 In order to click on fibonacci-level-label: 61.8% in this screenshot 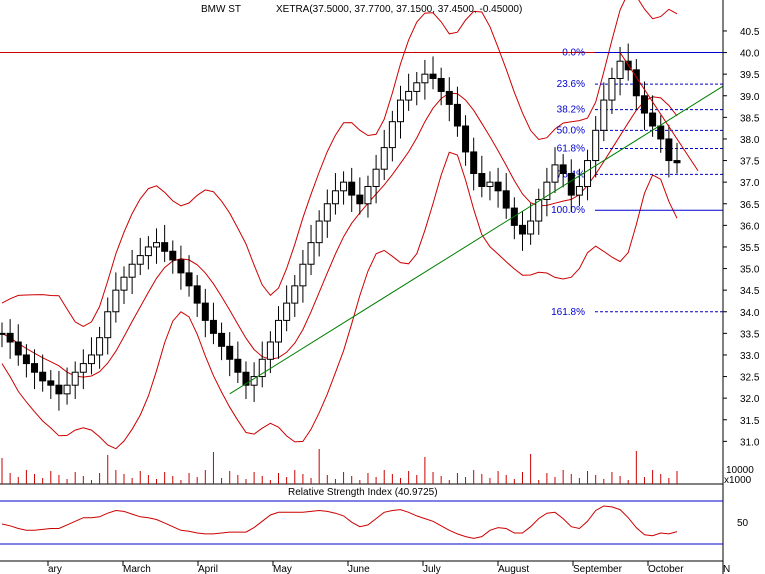, I will do `click(571, 148)`.